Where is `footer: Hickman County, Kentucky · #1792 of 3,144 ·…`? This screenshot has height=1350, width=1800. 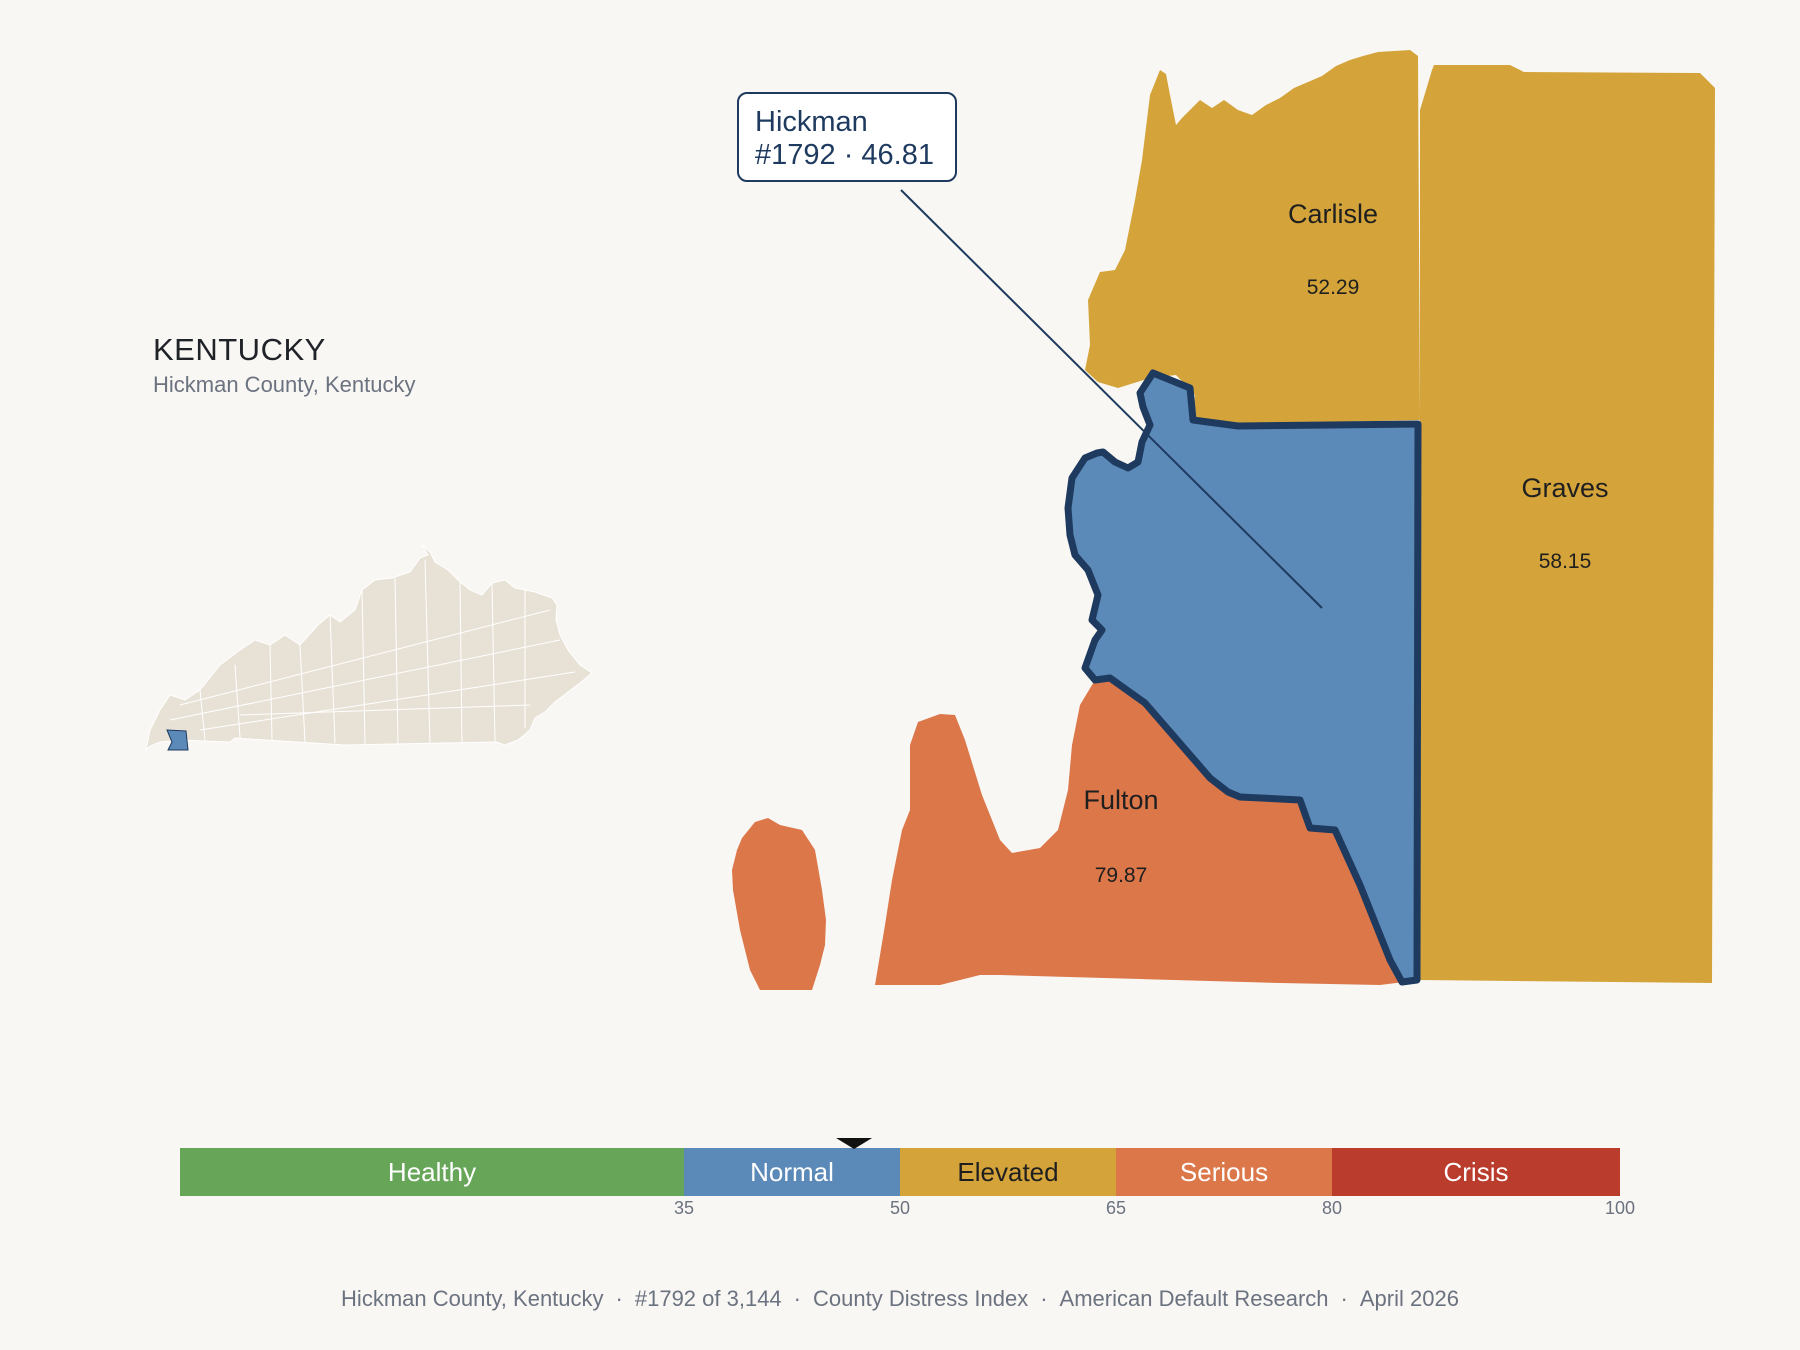 footer: Hickman County, Kentucky · #1792 of 3,144 ·… is located at coordinates (900, 1299).